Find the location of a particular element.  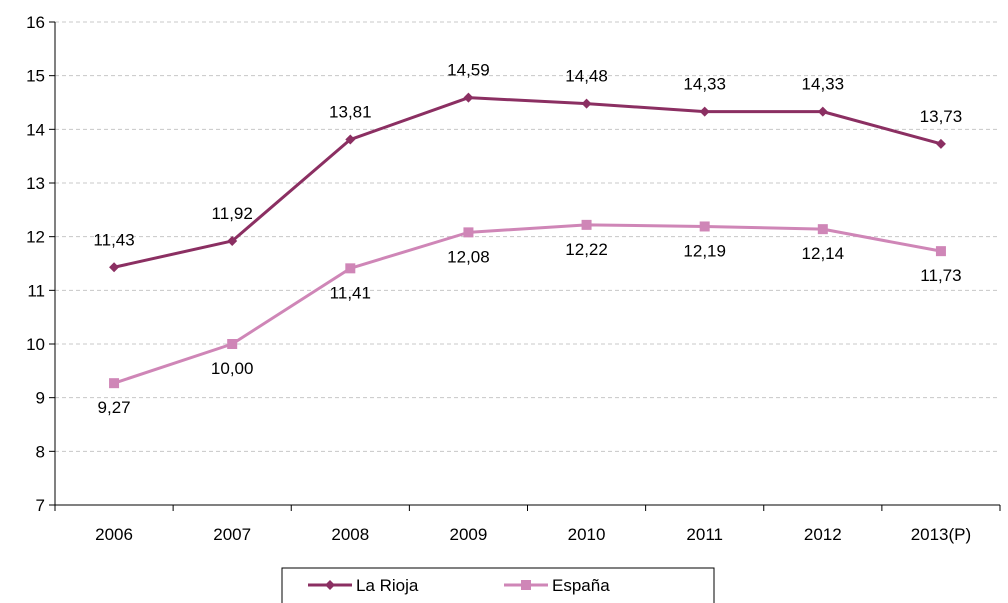

data-label: 11,43 is located at coordinates (113, 239).